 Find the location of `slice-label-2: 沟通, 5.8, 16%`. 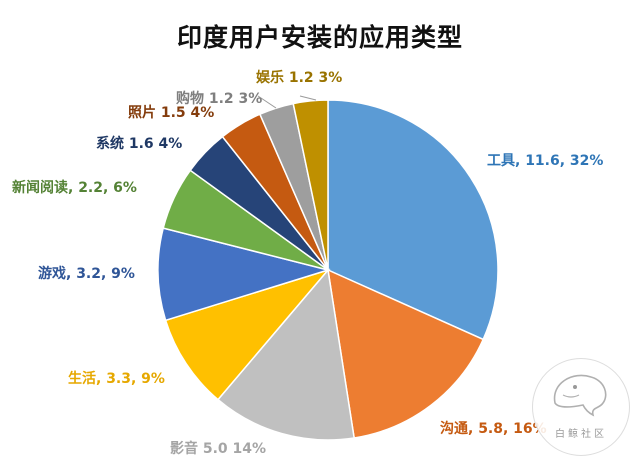

slice-label-2: 沟通, 5.8, 16% is located at coordinates (493, 428).